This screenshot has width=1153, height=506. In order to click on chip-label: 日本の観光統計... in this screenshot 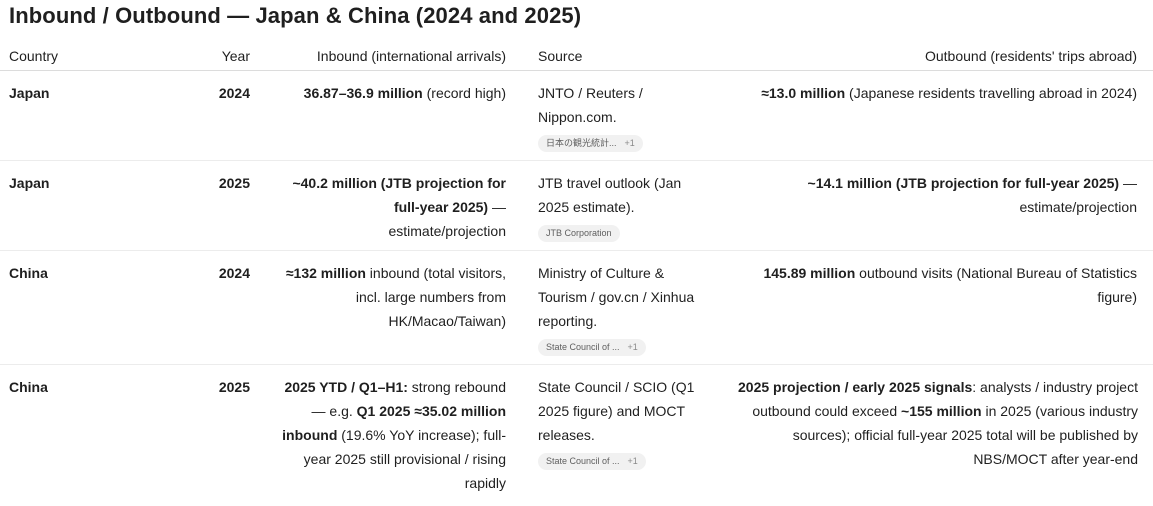, I will do `click(581, 143)`.